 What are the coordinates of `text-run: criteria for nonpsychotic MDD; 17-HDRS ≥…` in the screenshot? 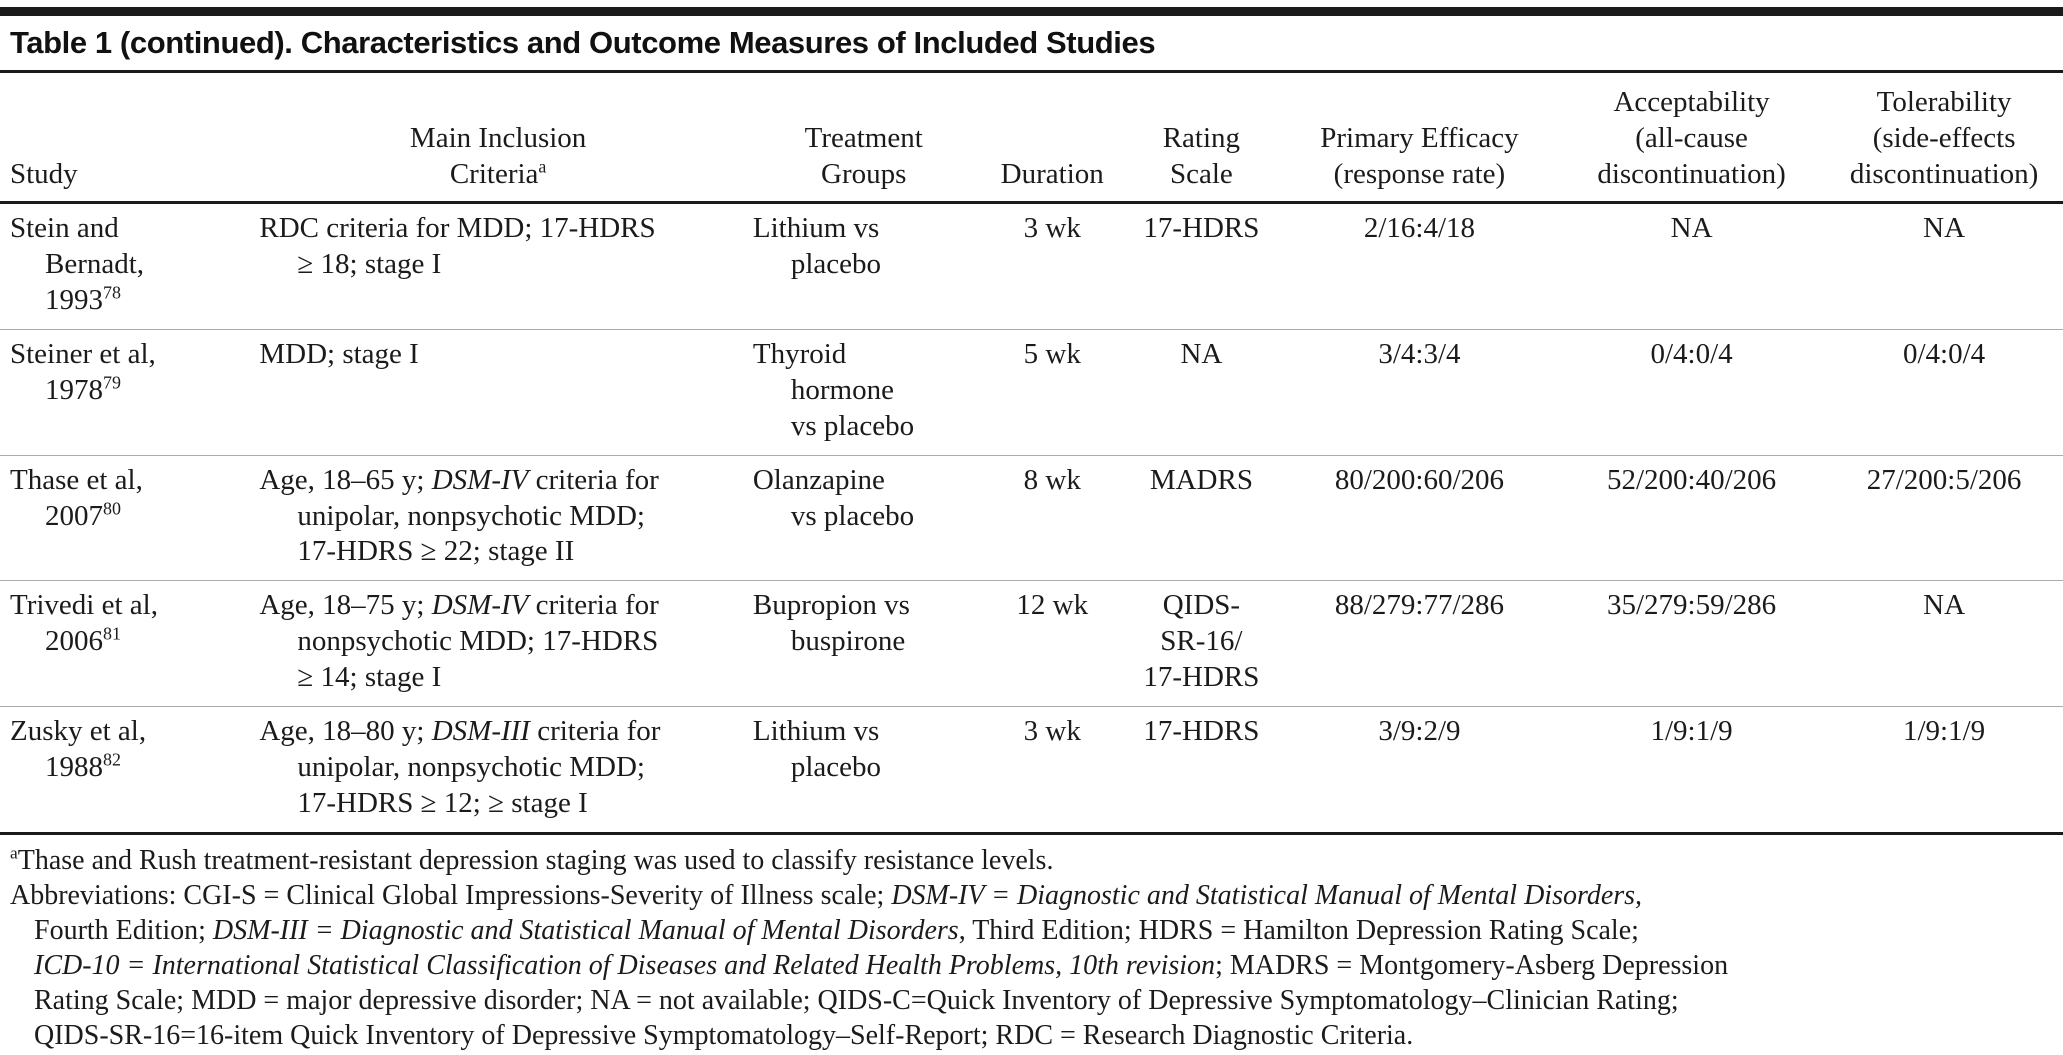 It's located at (478, 641).